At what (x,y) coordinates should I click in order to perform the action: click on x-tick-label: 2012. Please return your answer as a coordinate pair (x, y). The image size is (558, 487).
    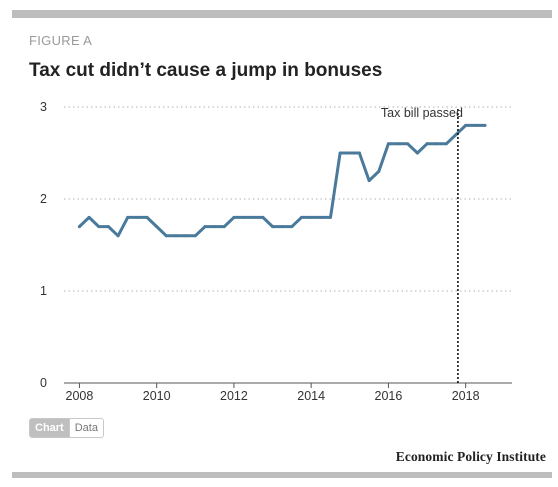
    Looking at the image, I should click on (234, 396).